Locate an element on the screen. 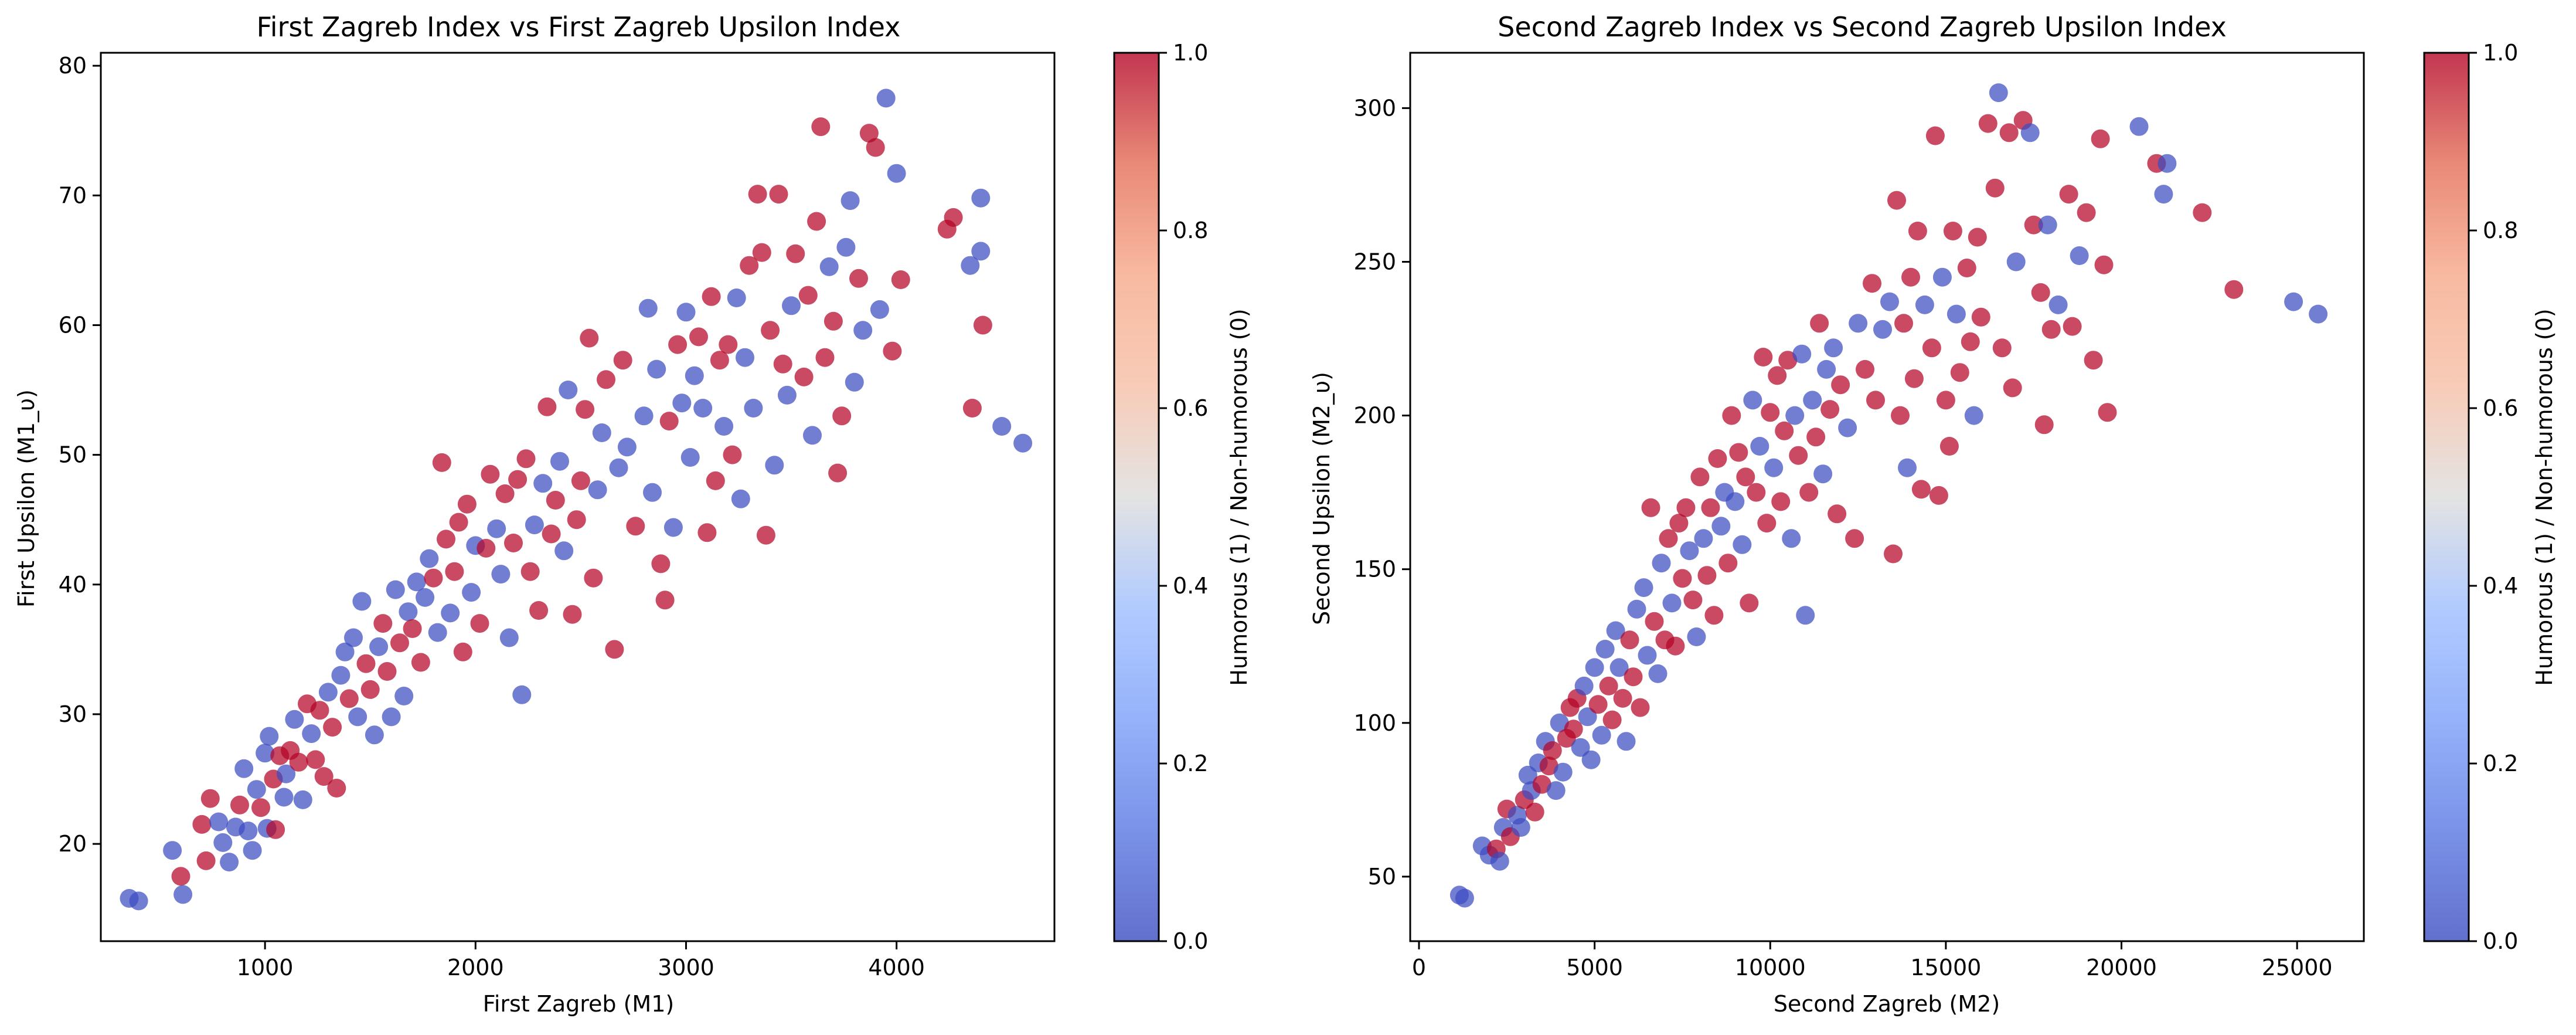 Image resolution: width=2576 pixels, height=1035 pixels. chart-1-colorbar-tick-label: 0.0 is located at coordinates (1190, 941).